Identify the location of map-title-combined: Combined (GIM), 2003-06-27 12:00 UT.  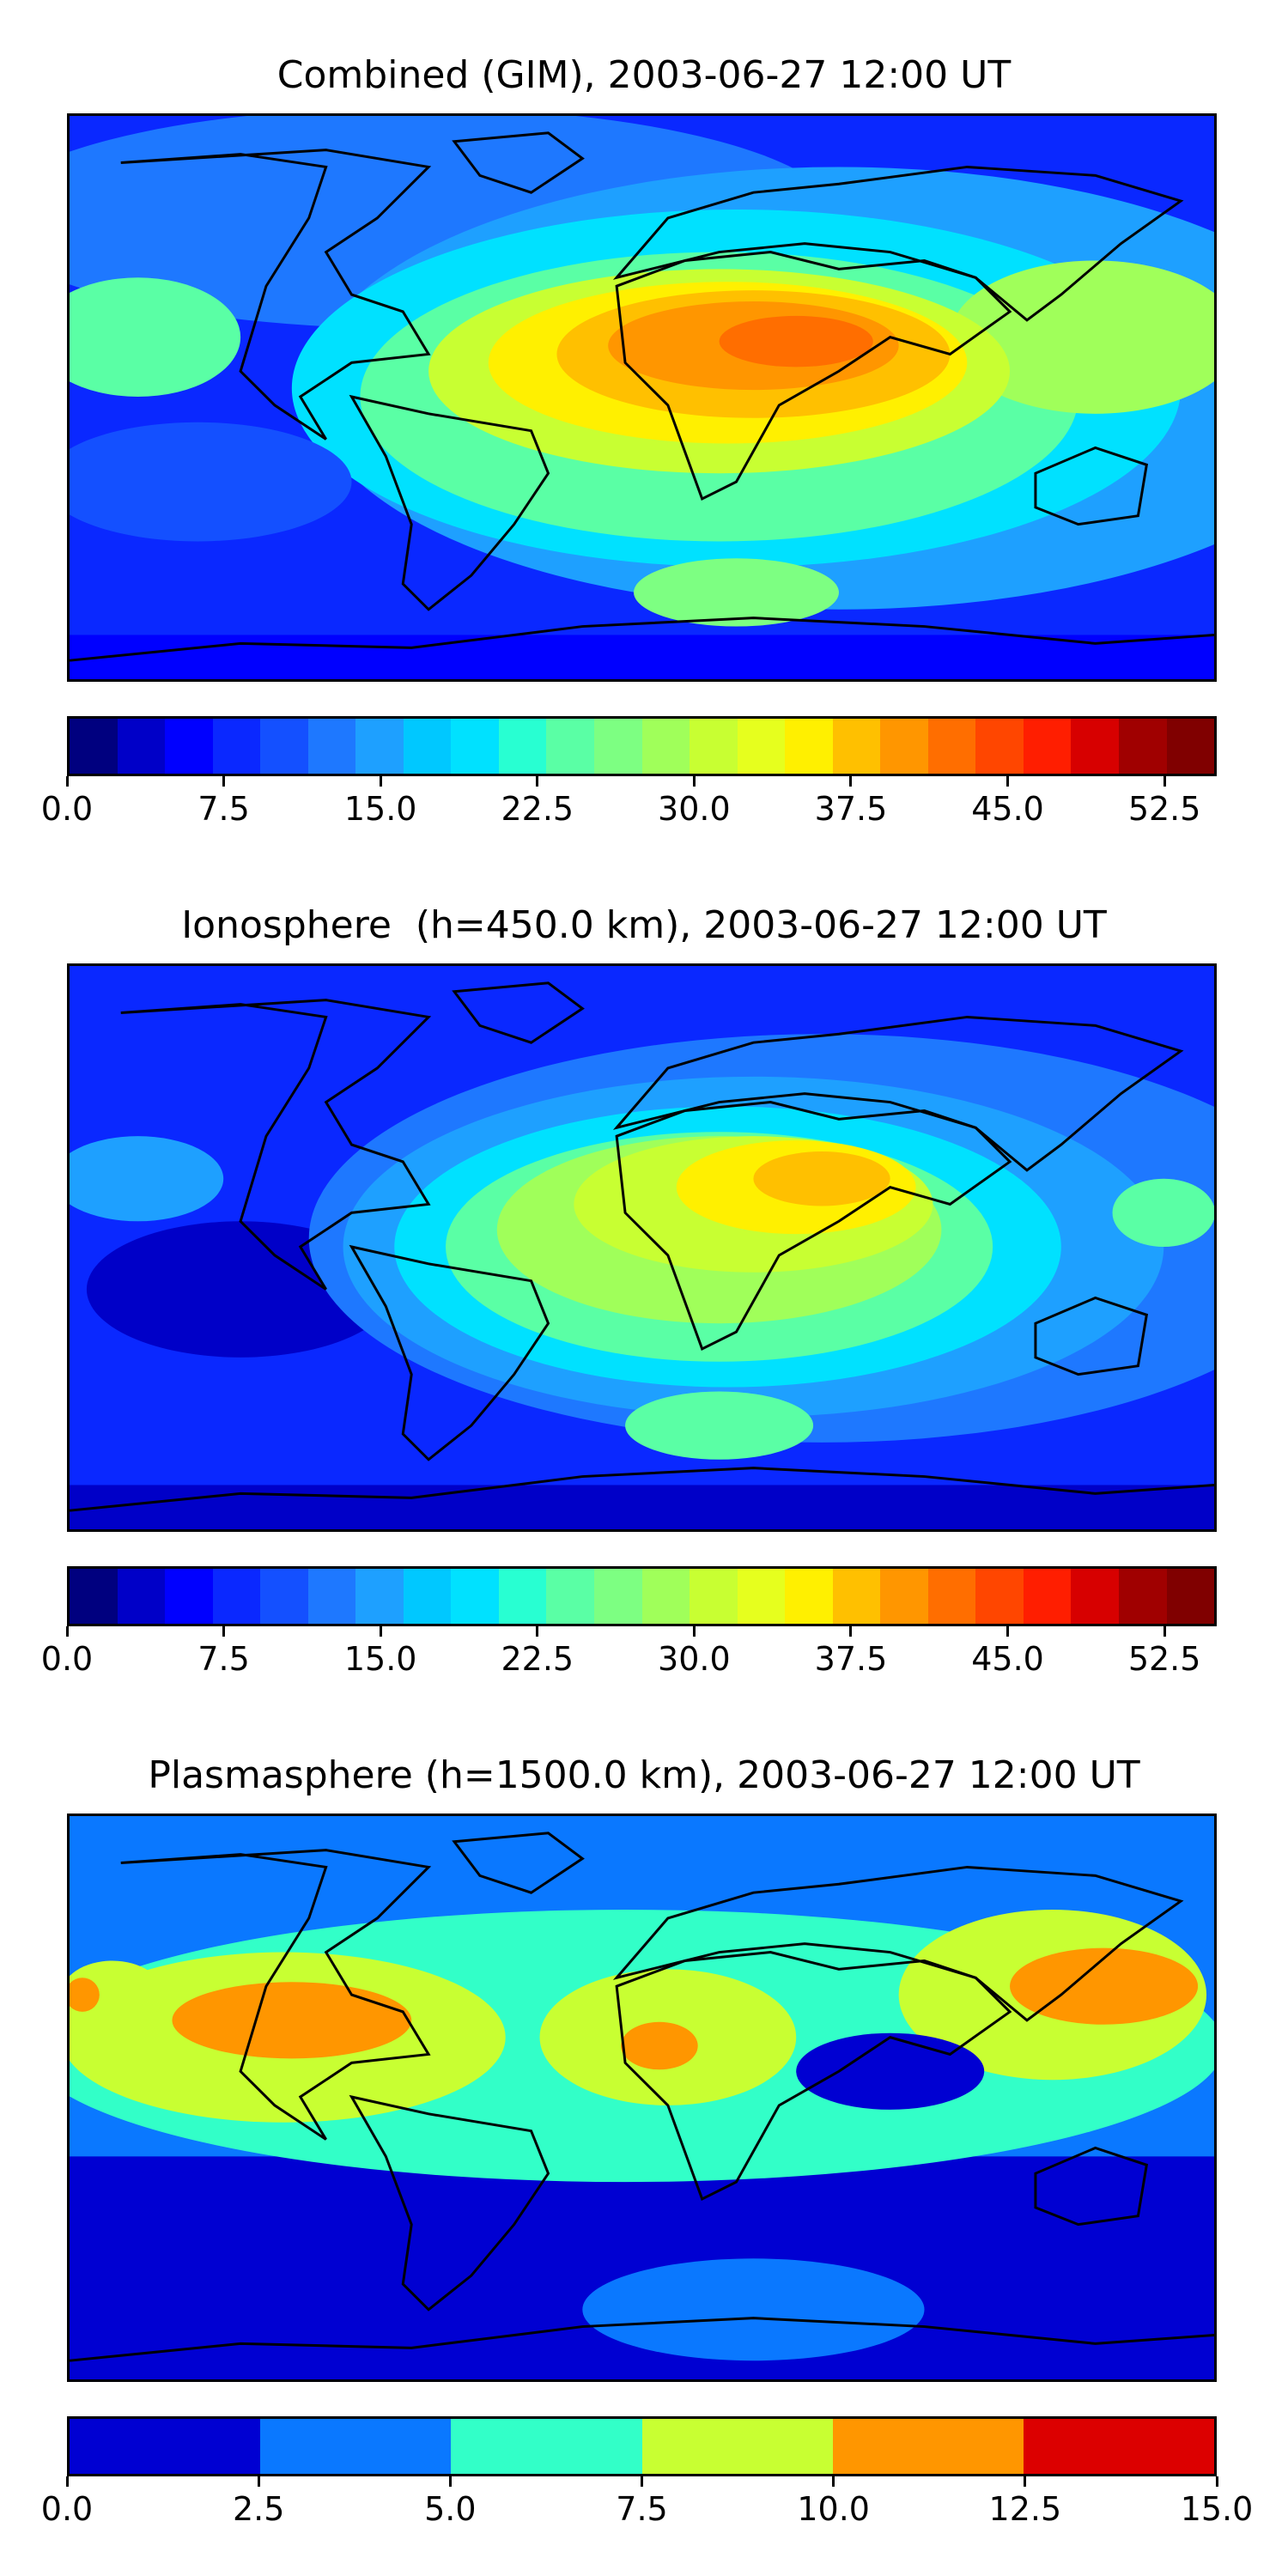
(644, 75).